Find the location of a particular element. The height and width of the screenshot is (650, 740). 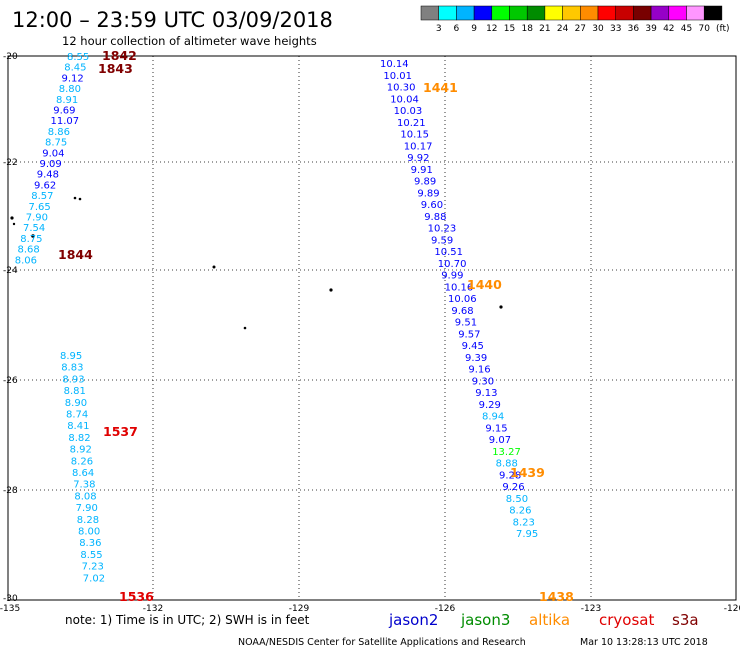

swh-value: 9.62 is located at coordinates (45, 185).